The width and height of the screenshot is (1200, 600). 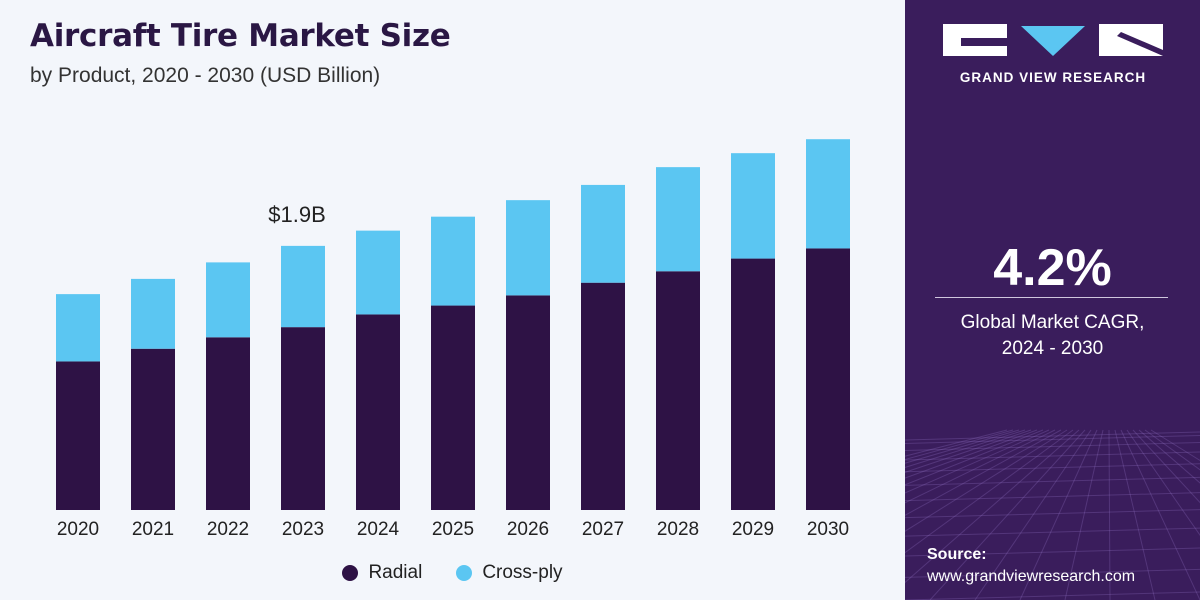 I want to click on source-label: Source:, so click(x=957, y=554).